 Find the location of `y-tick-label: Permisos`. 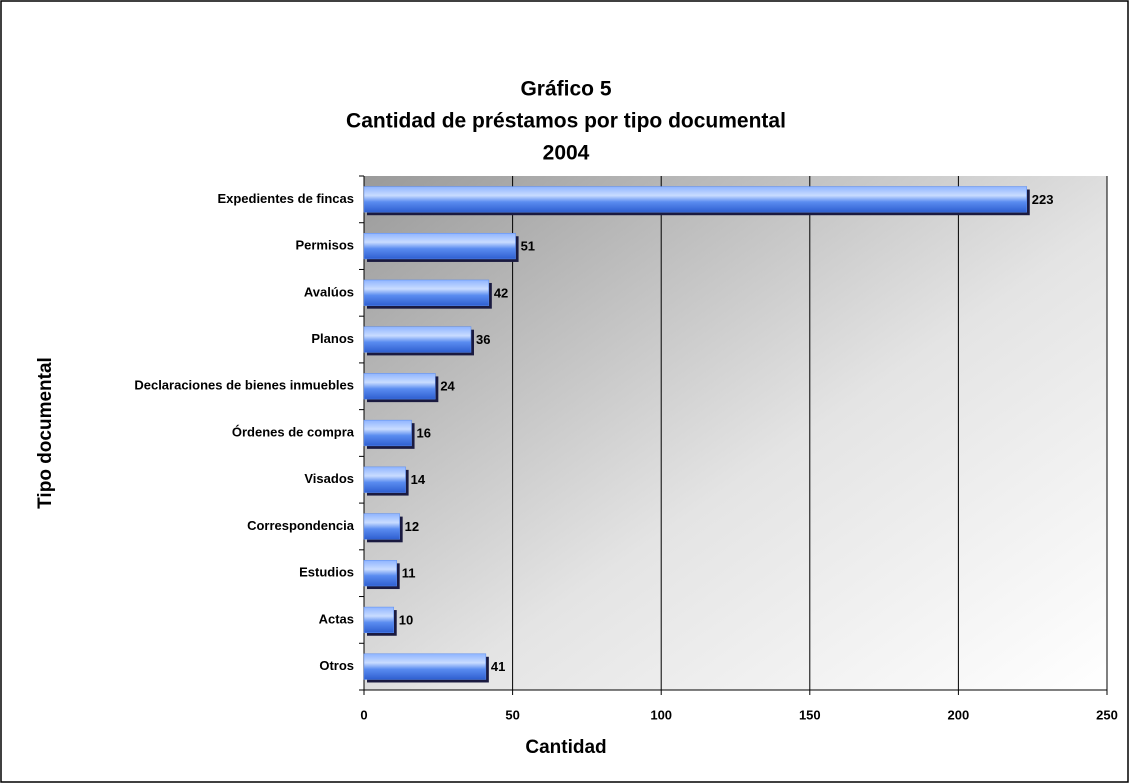

y-tick-label: Permisos is located at coordinates (324, 245).